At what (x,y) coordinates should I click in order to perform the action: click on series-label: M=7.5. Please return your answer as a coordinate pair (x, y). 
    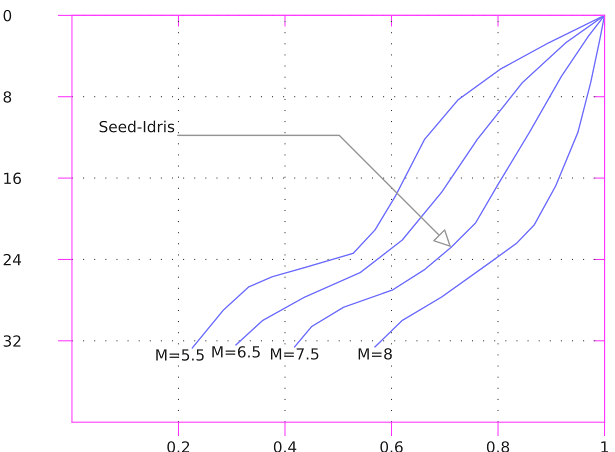
    Looking at the image, I should click on (294, 354).